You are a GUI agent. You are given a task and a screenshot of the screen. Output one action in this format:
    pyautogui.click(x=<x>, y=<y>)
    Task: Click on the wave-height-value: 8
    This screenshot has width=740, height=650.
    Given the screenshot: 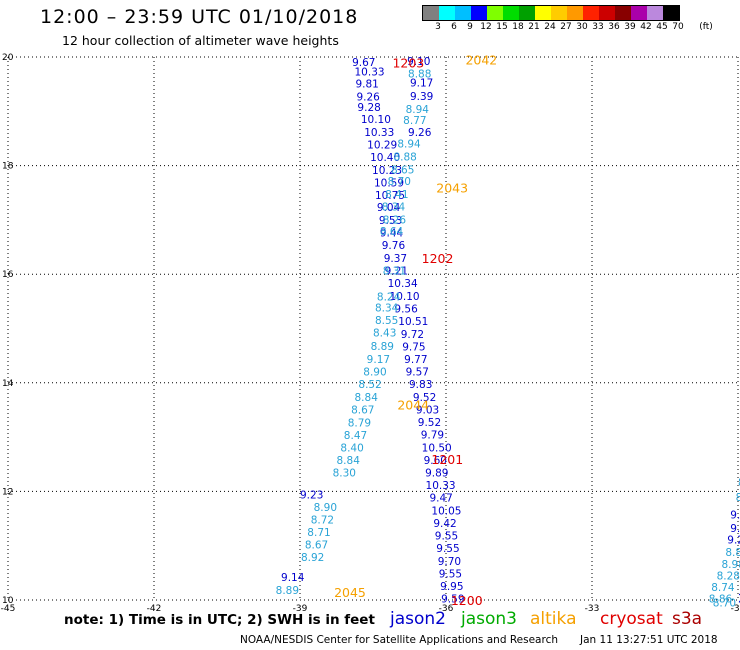 What is the action you would take?
    pyautogui.click(x=739, y=483)
    